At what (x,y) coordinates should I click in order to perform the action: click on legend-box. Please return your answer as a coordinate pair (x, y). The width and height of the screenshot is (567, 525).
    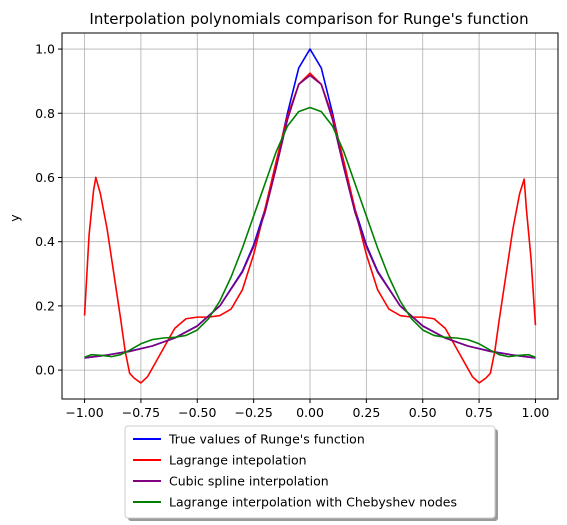
    Looking at the image, I should click on (310, 472).